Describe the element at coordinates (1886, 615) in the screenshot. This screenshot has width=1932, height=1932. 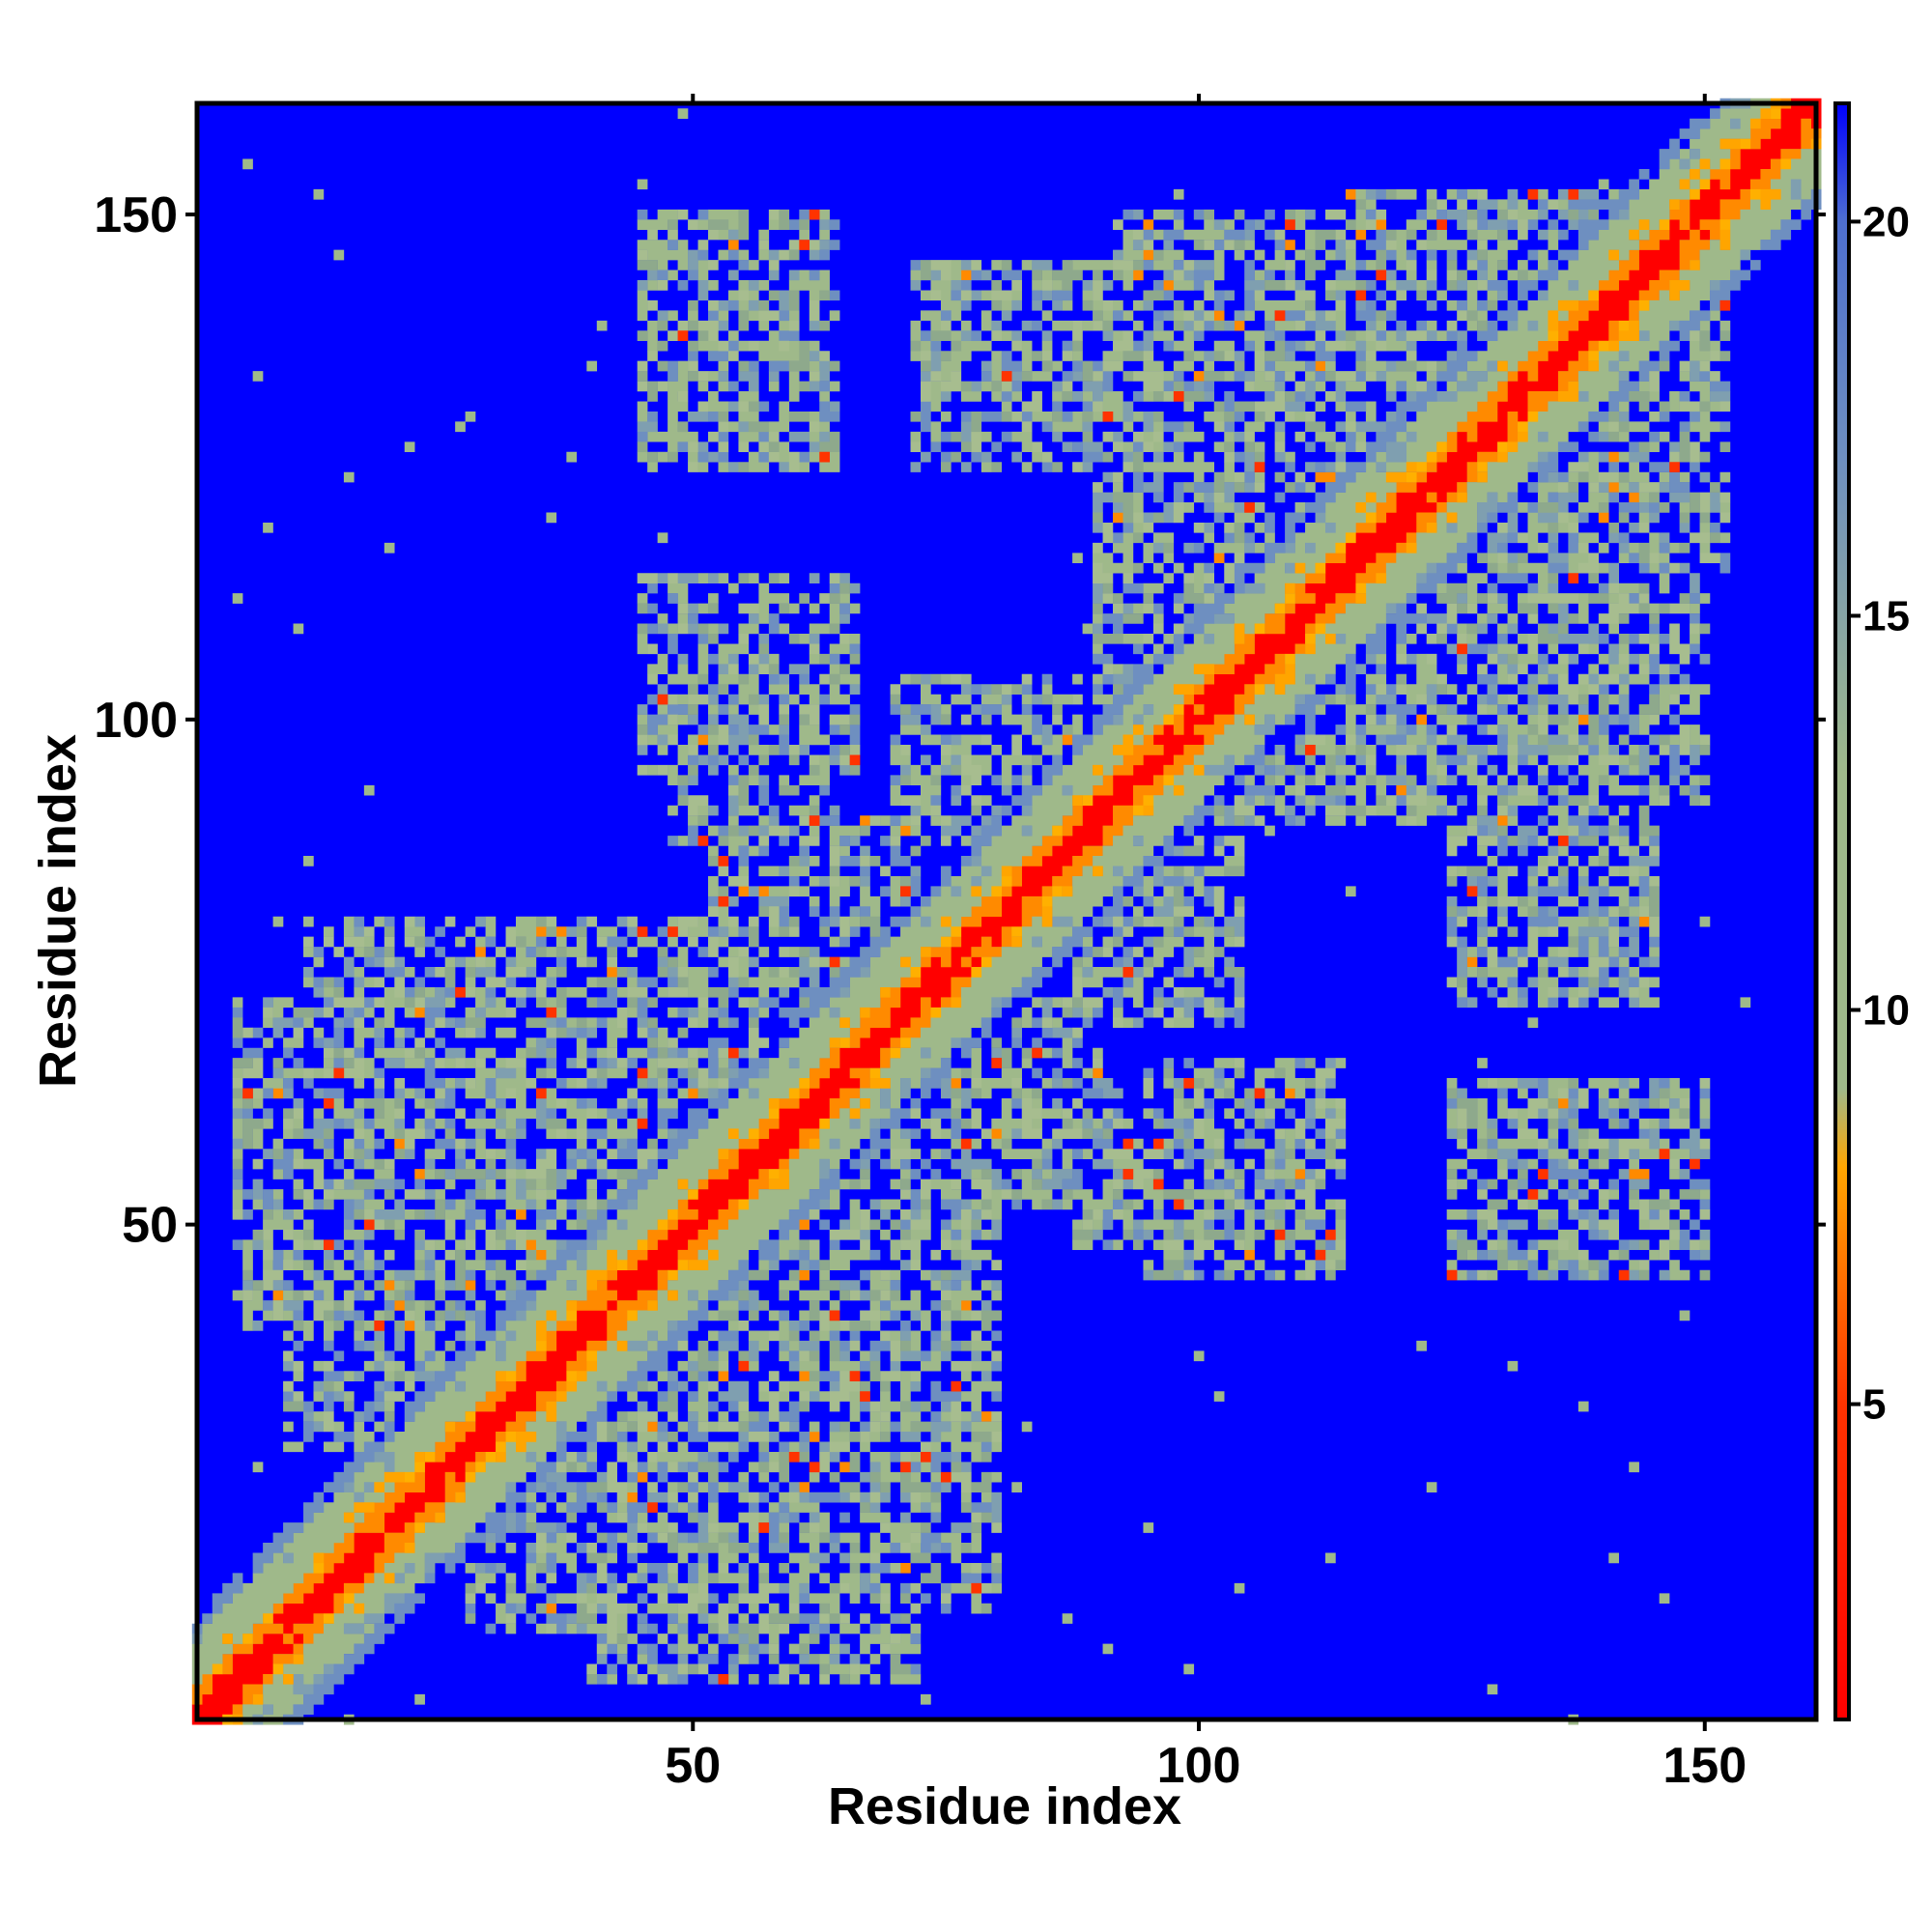
I see `colorbar-tick-label: 15` at that location.